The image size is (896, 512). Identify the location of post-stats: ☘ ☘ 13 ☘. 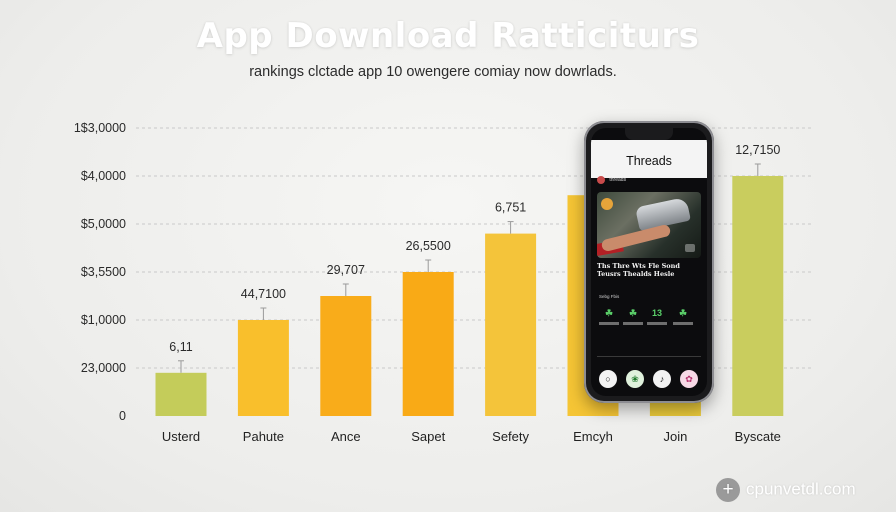
(649, 318).